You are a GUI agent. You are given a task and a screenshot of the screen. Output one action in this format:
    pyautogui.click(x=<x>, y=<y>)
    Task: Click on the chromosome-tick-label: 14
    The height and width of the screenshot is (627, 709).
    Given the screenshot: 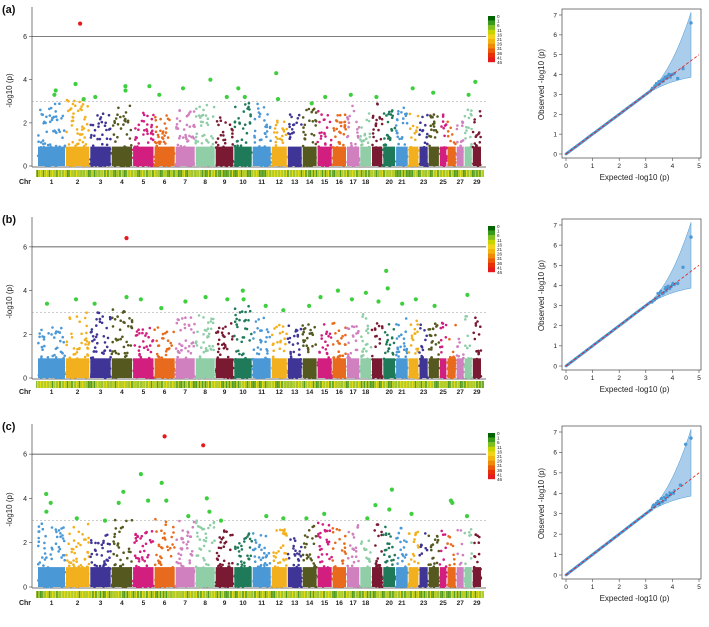 What is the action you would take?
    pyautogui.click(x=310, y=182)
    